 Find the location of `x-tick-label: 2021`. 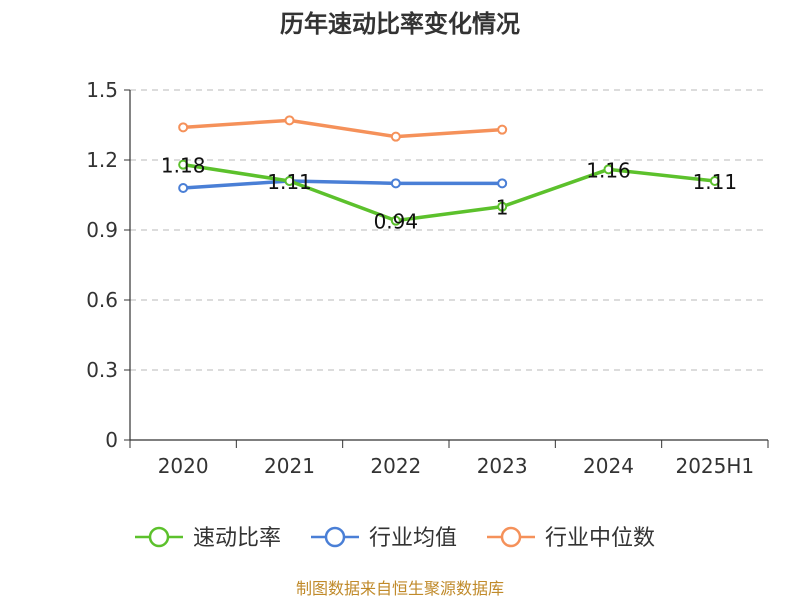

x-tick-label: 2021 is located at coordinates (289, 466).